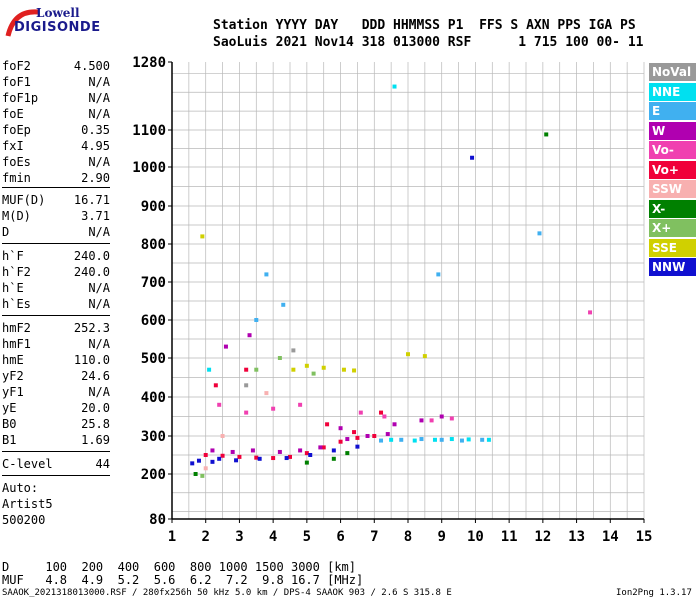 The height and width of the screenshot is (600, 700). What do you see at coordinates (9, 440) in the screenshot?
I see `param-name: B1` at bounding box center [9, 440].